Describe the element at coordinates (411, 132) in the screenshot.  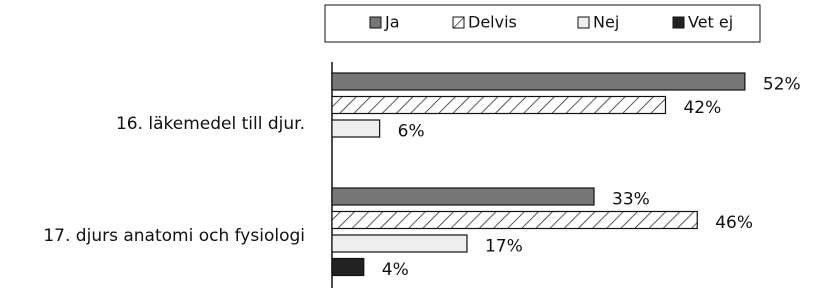
I see `value-label: 6%` at that location.